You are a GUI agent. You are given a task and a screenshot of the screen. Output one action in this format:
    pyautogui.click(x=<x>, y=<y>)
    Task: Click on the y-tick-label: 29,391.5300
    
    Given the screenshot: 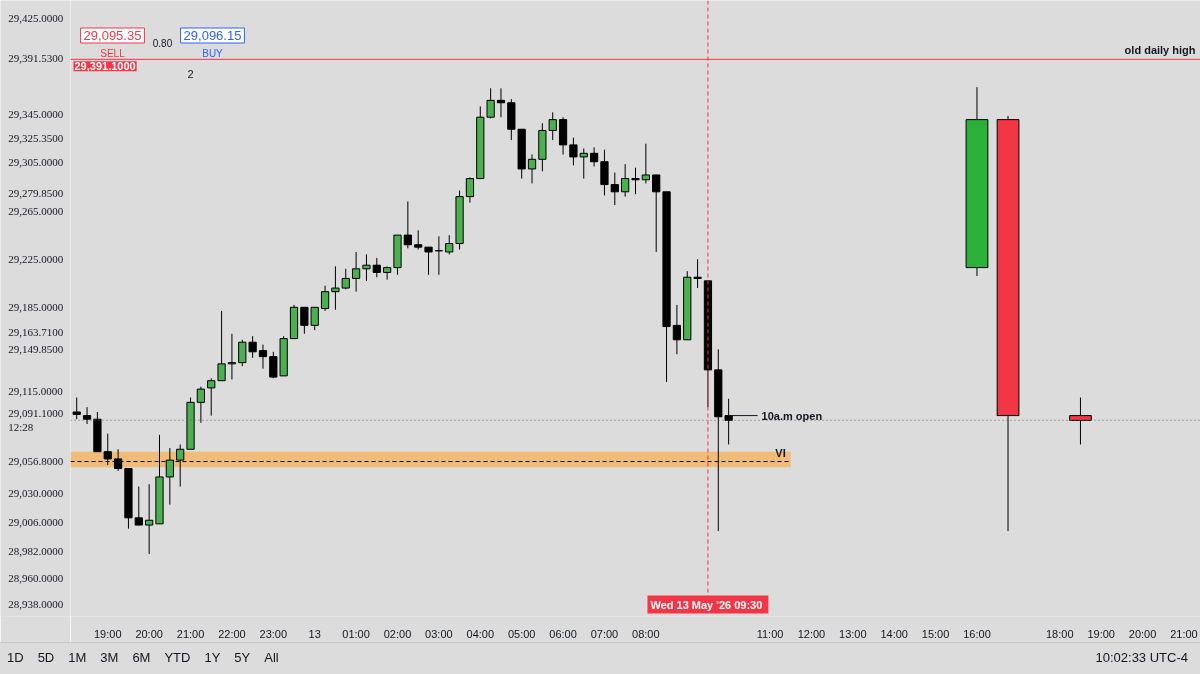 What is the action you would take?
    pyautogui.click(x=36, y=58)
    